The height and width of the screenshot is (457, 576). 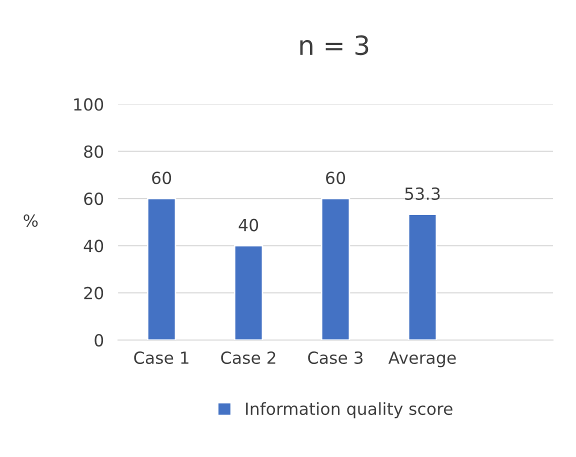 What do you see at coordinates (248, 357) in the screenshot?
I see `x-tick-label: Case 2` at bounding box center [248, 357].